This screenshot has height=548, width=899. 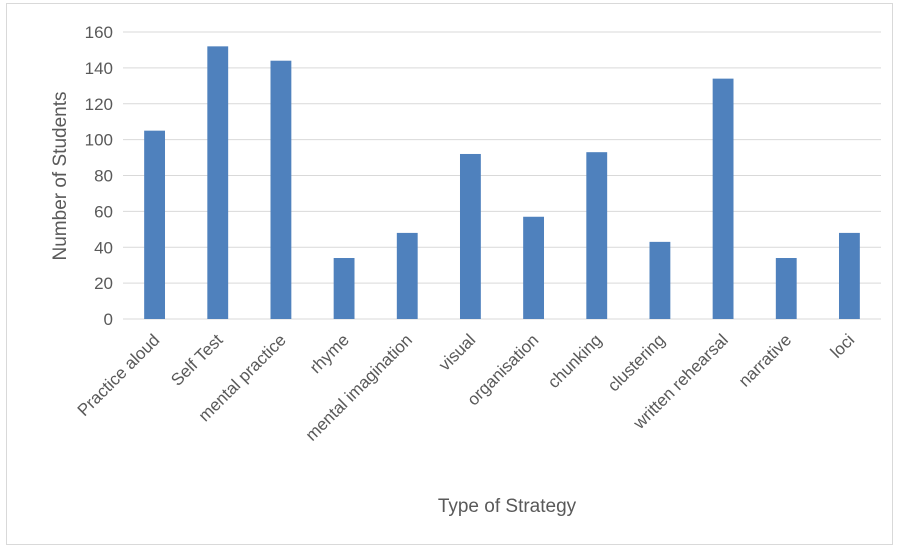 What do you see at coordinates (103, 211) in the screenshot?
I see `y-tick-label: 60` at bounding box center [103, 211].